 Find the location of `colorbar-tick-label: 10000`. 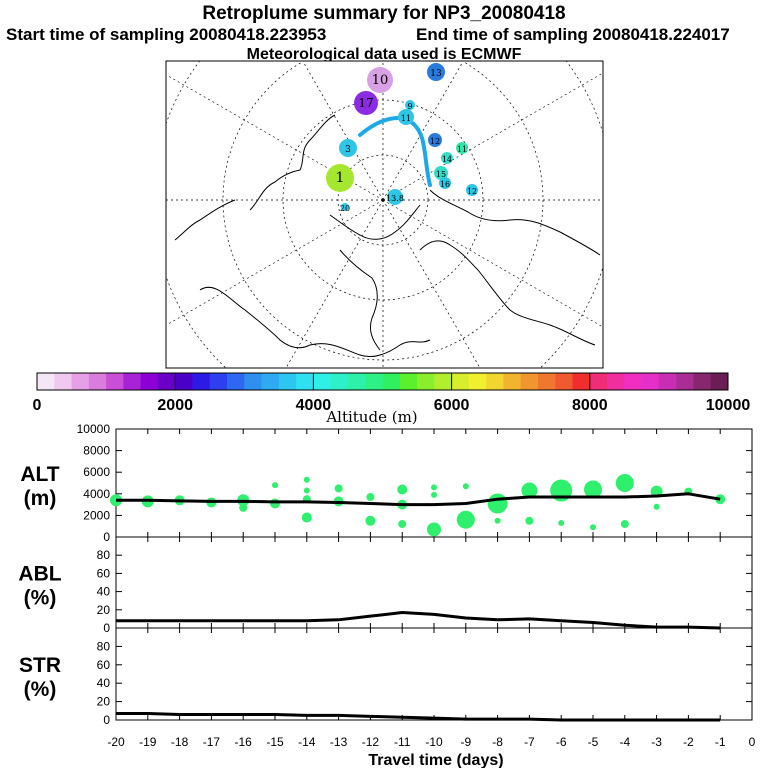

colorbar-tick-label: 10000 is located at coordinates (728, 405).